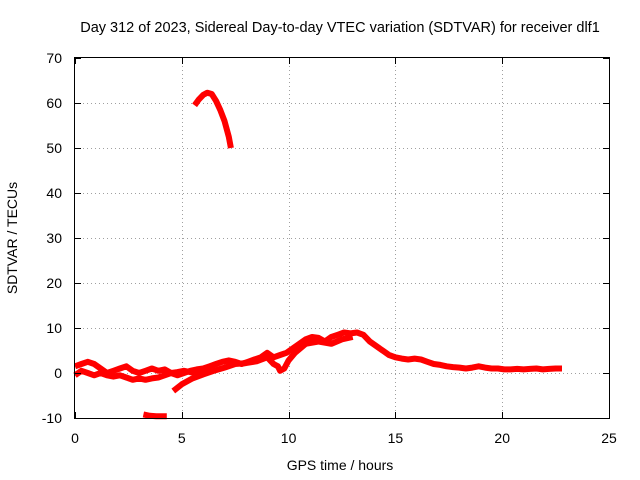  What do you see at coordinates (502, 438) in the screenshot?
I see `x-tick-label: 20` at bounding box center [502, 438].